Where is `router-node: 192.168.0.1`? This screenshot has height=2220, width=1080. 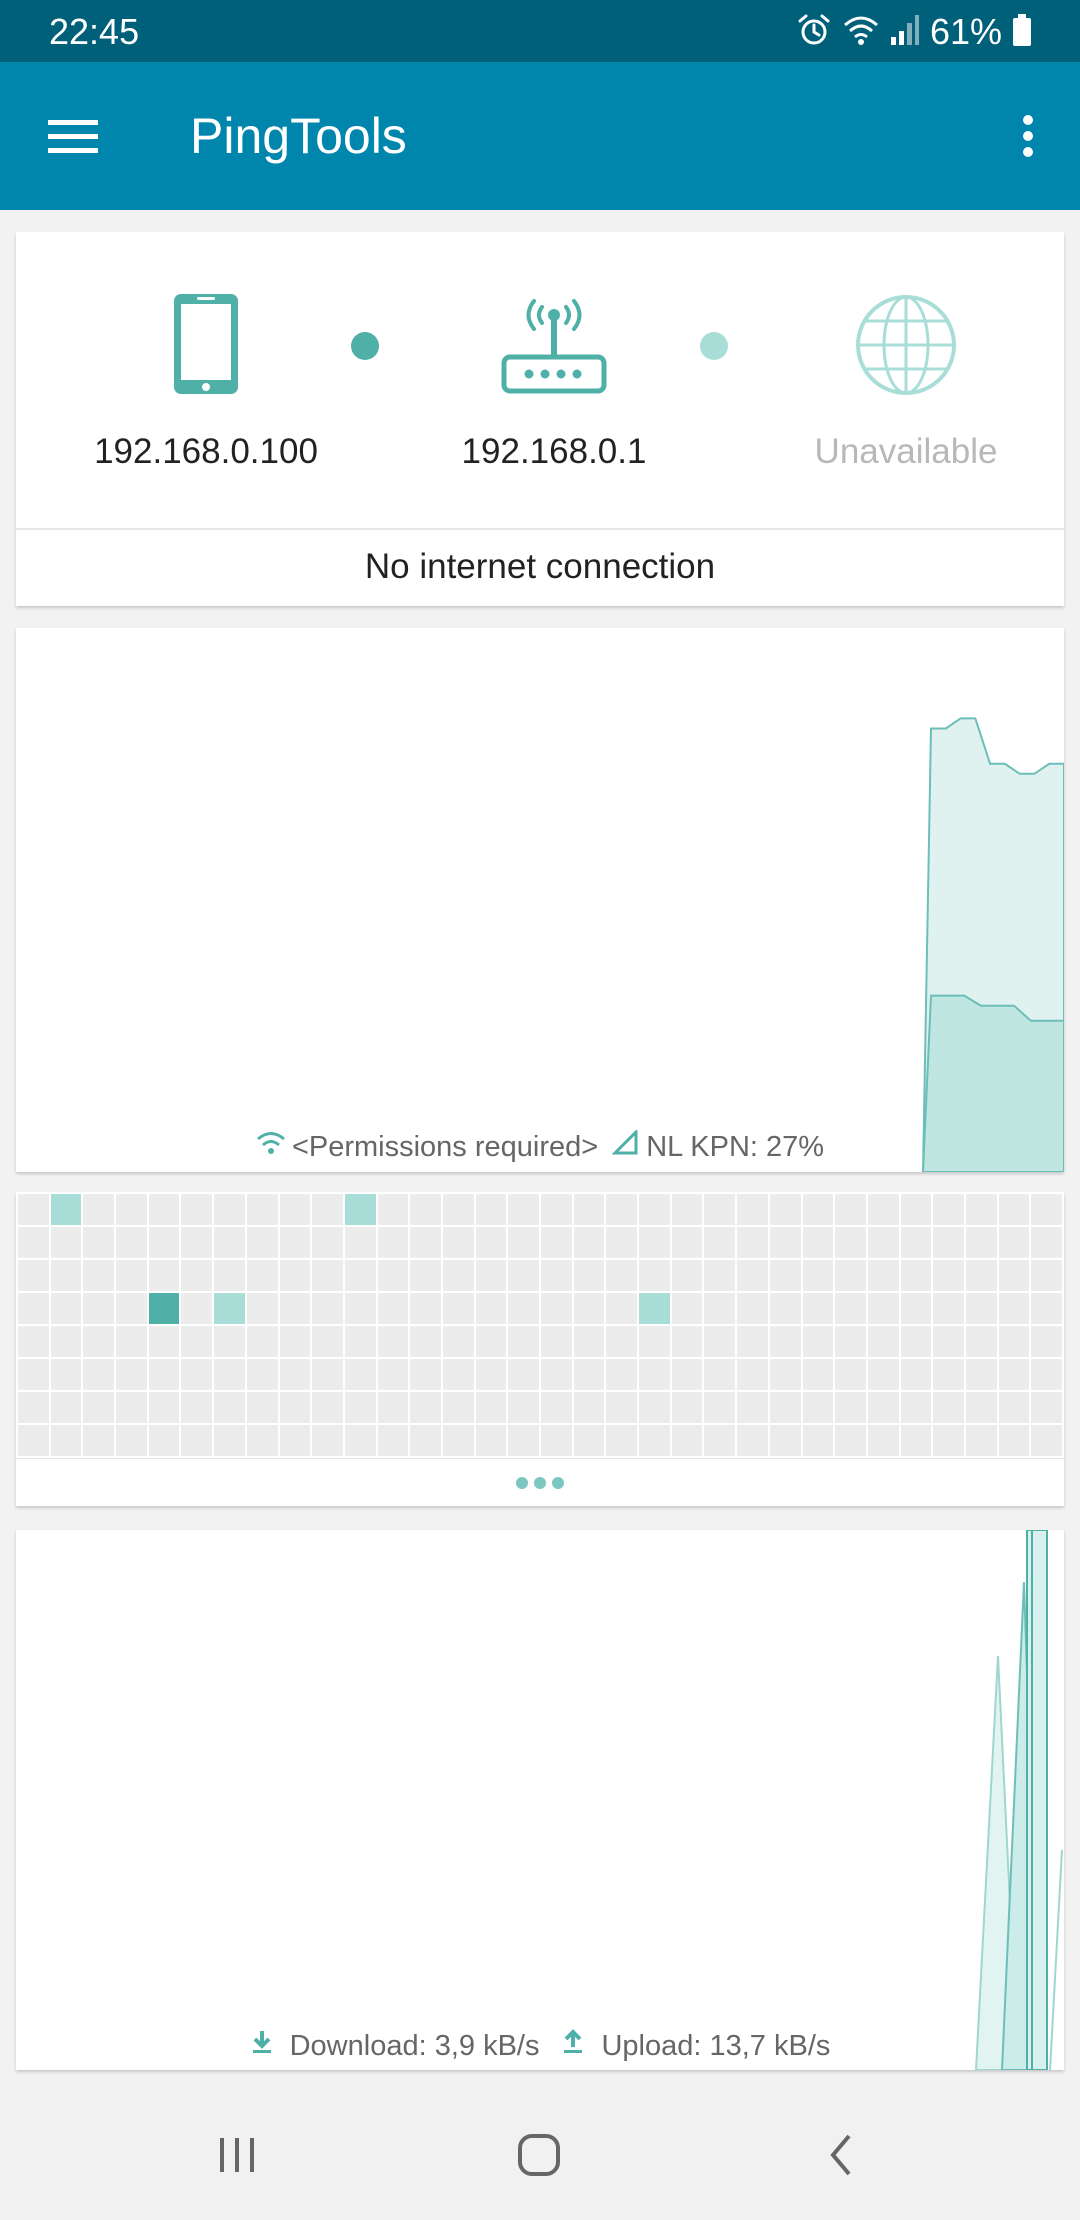 router-node: 192.168.0.1 is located at coordinates (554, 392).